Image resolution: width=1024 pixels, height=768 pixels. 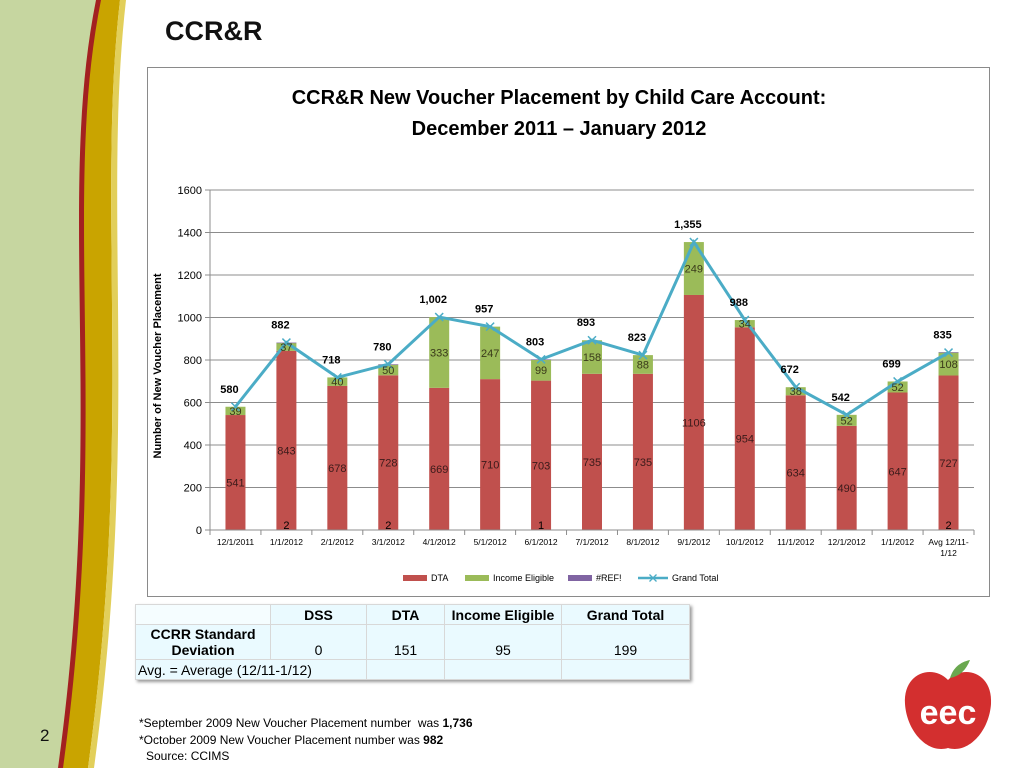 What do you see at coordinates (847, 421) in the screenshot?
I see `income-eligible-data-label: 52` at bounding box center [847, 421].